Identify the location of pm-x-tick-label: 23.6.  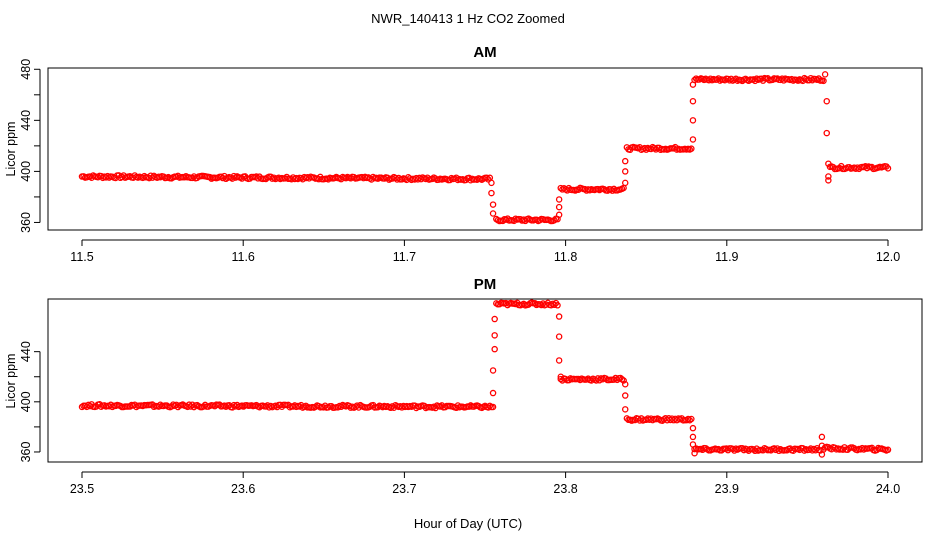
(243, 489).